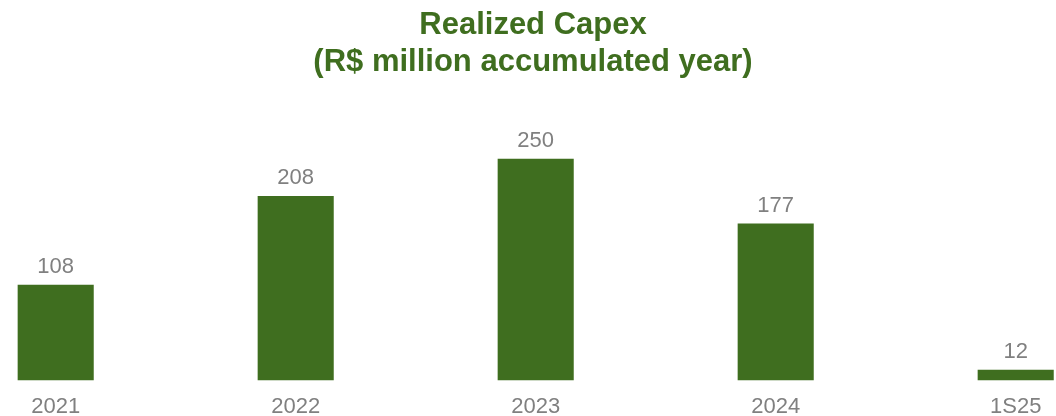  What do you see at coordinates (296, 177) in the screenshot?
I see `data-label: 208` at bounding box center [296, 177].